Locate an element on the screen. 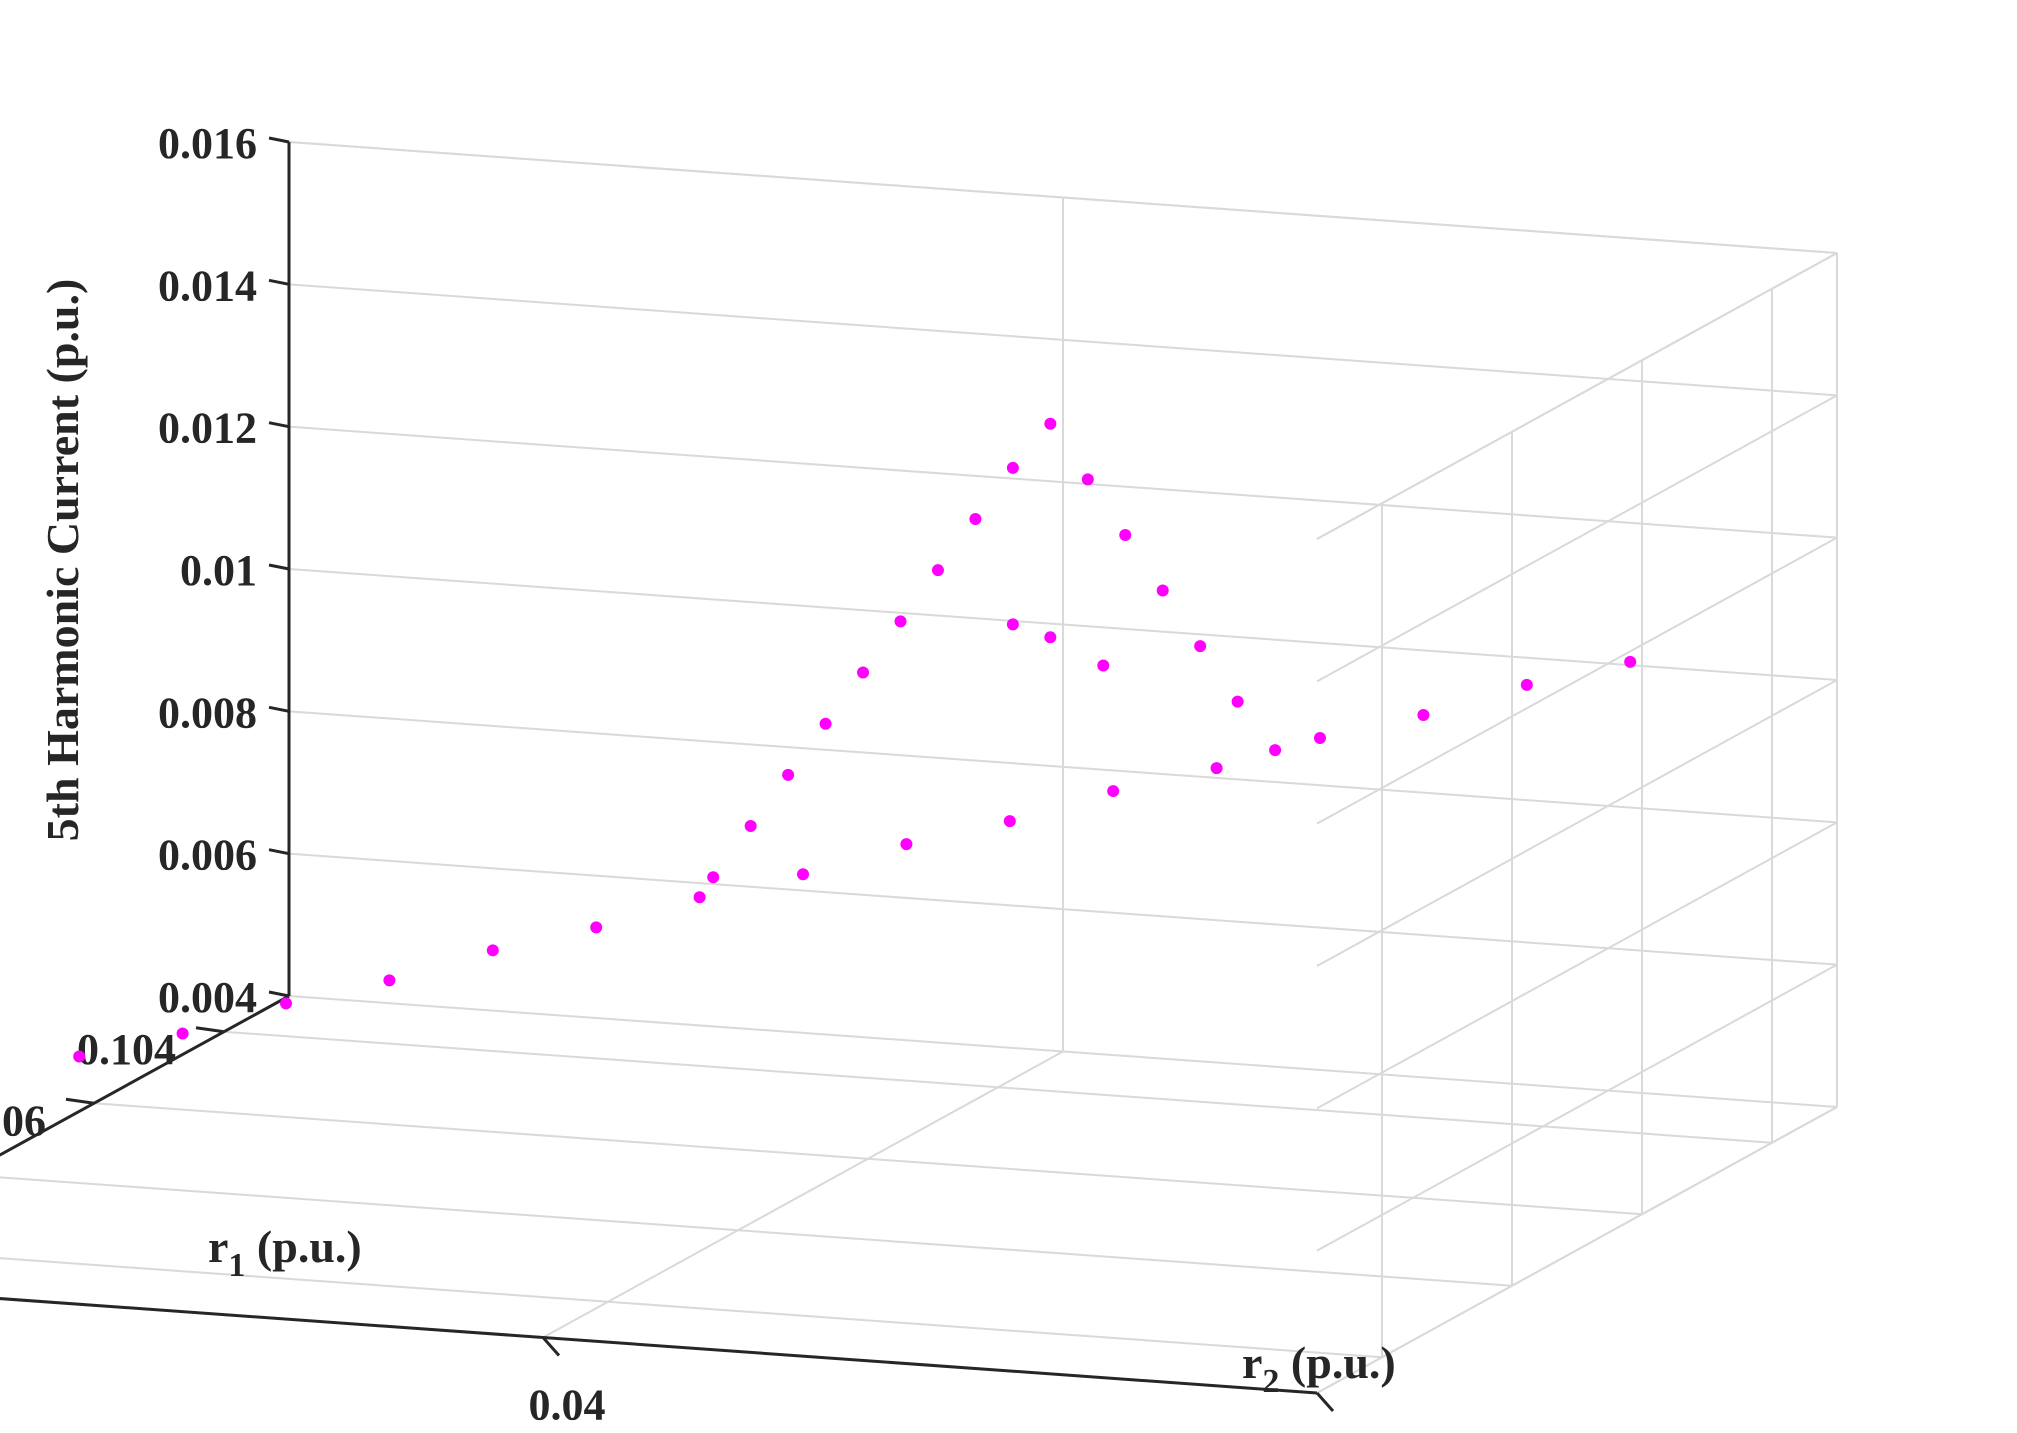 This screenshot has height=1433, width=2017. x-axis-label-var: r is located at coordinates (1252, 1362).